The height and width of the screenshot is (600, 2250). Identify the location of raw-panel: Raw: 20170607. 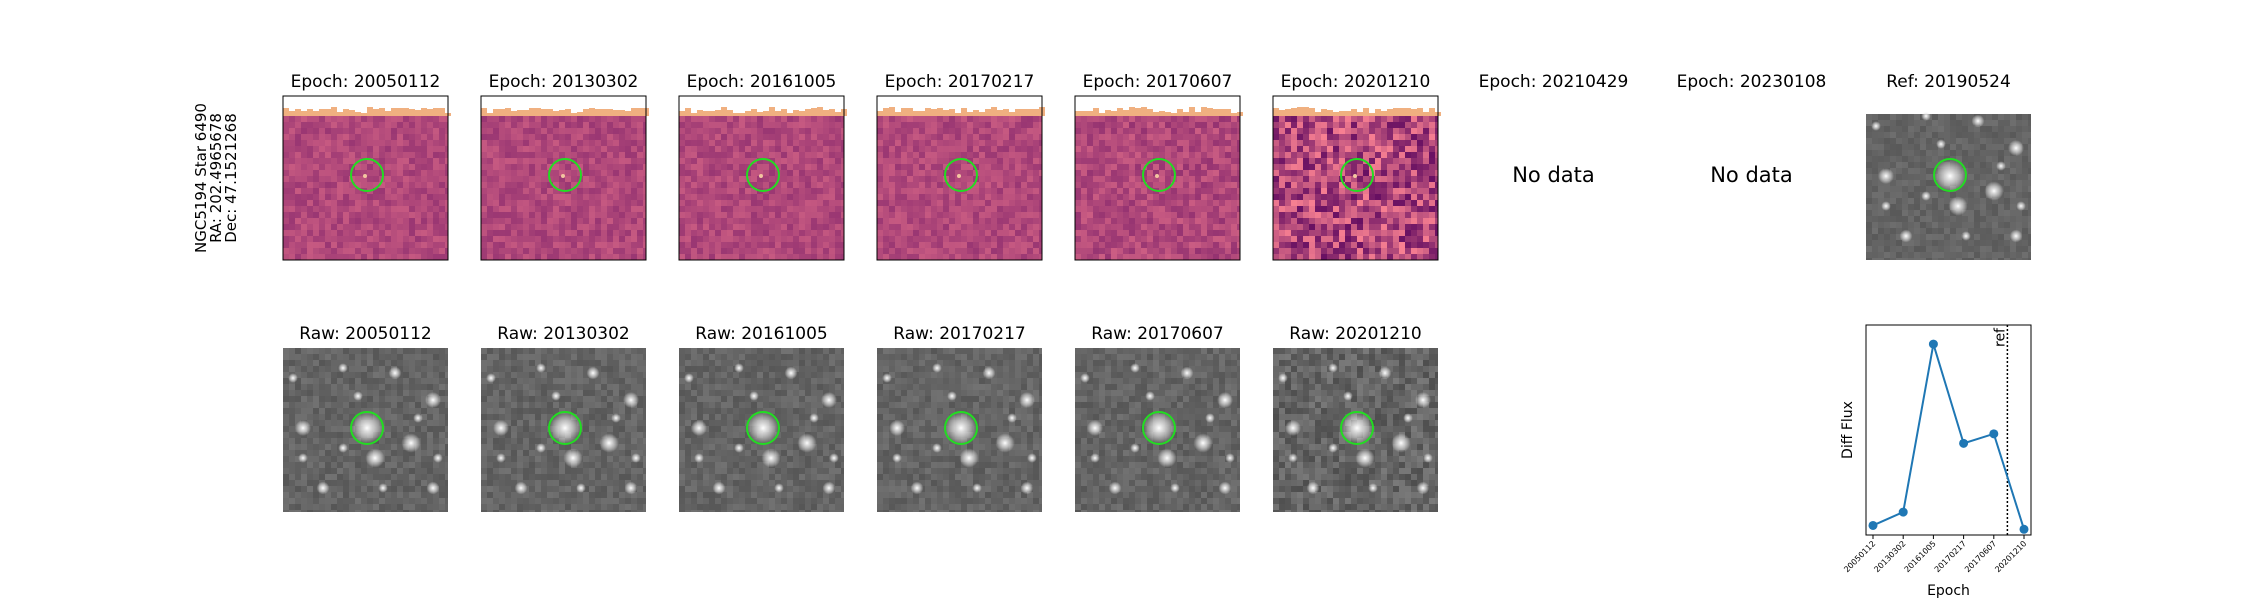
(1157, 418).